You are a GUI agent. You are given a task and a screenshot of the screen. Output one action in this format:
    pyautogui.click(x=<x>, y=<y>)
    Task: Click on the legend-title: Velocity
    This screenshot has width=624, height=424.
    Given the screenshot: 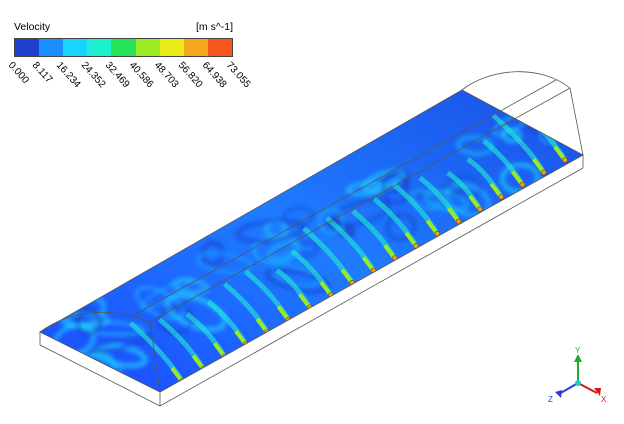 What is the action you would take?
    pyautogui.click(x=32, y=27)
    